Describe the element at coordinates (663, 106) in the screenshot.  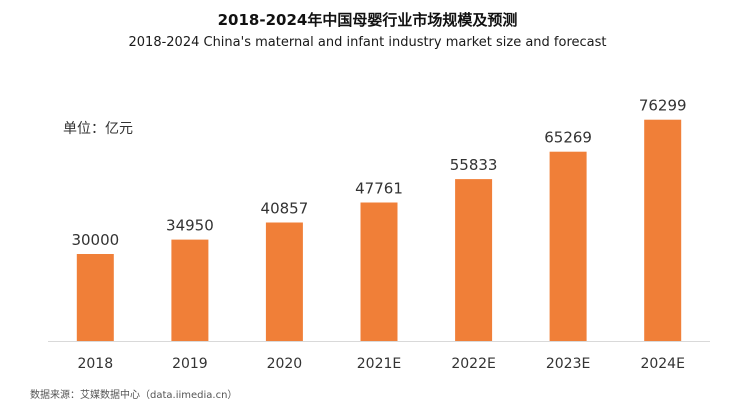
I see `data-label-2024E: 76299` at that location.